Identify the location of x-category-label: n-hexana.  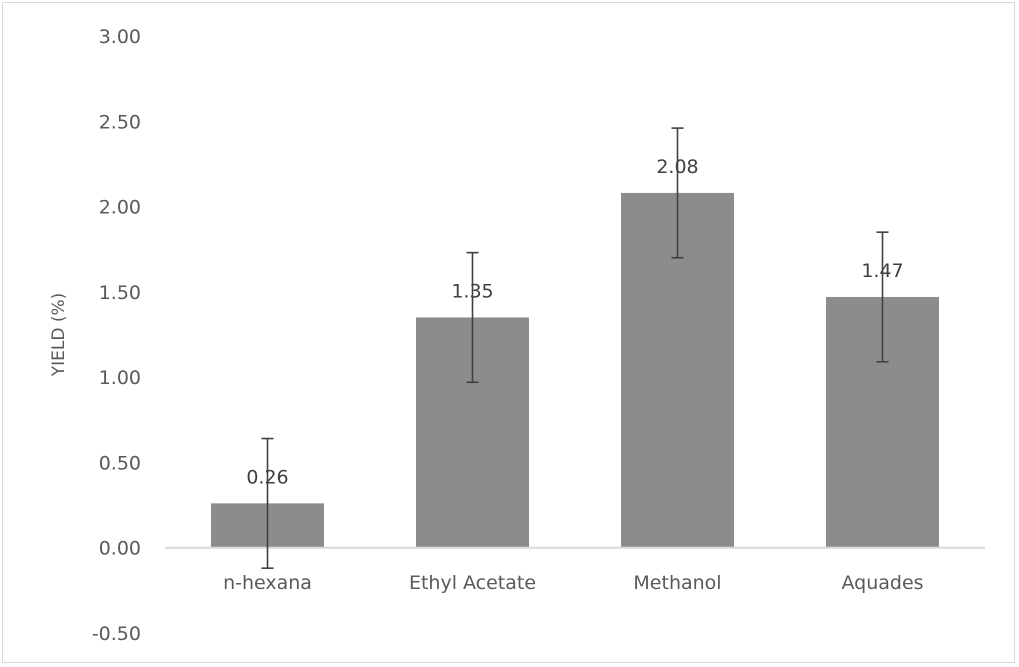
(267, 583).